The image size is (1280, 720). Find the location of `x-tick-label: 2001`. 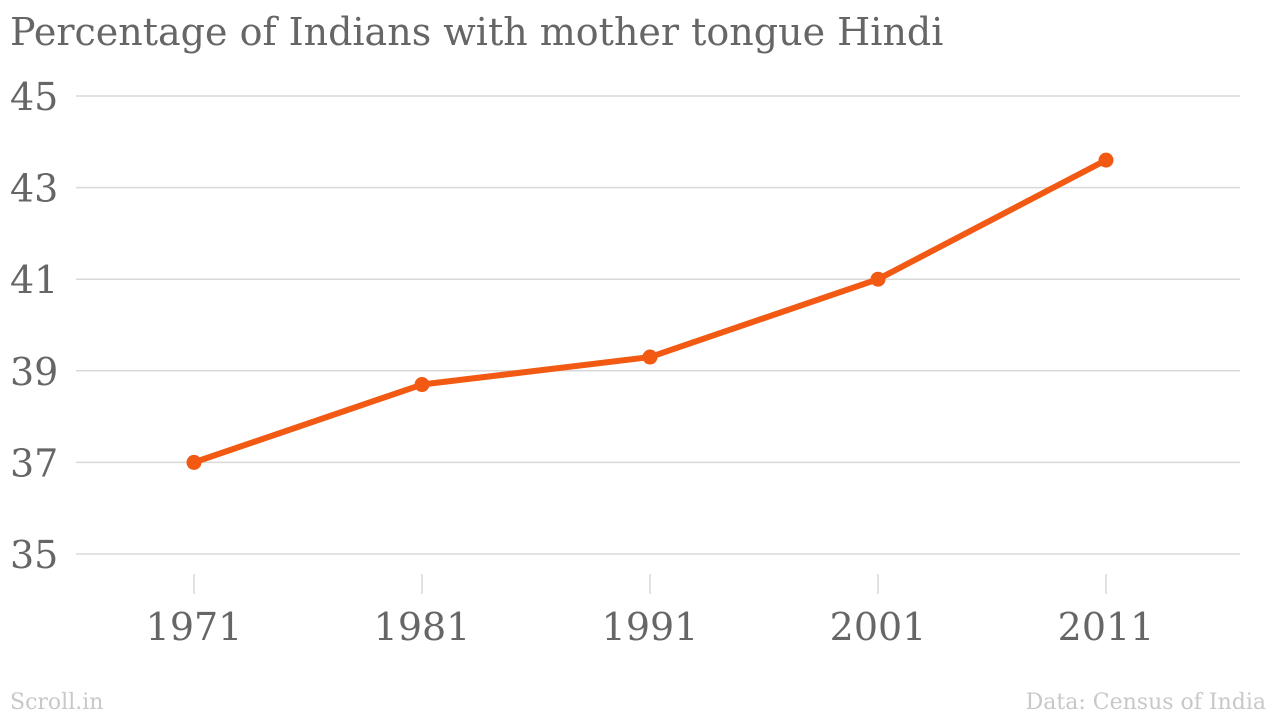

x-tick-label: 2001 is located at coordinates (878, 627).